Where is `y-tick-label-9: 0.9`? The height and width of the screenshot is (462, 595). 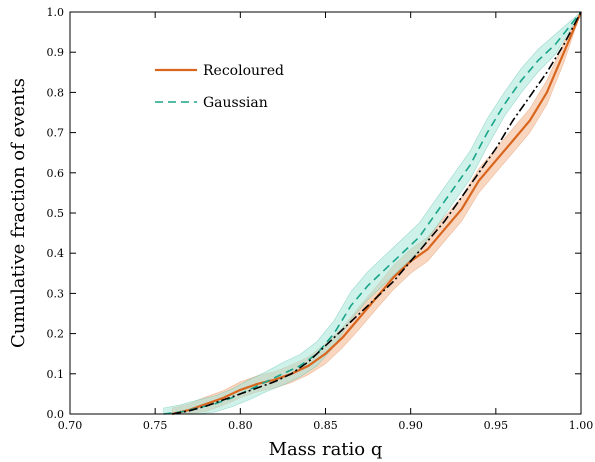 y-tick-label-9: 0.9 is located at coordinates (56, 52).